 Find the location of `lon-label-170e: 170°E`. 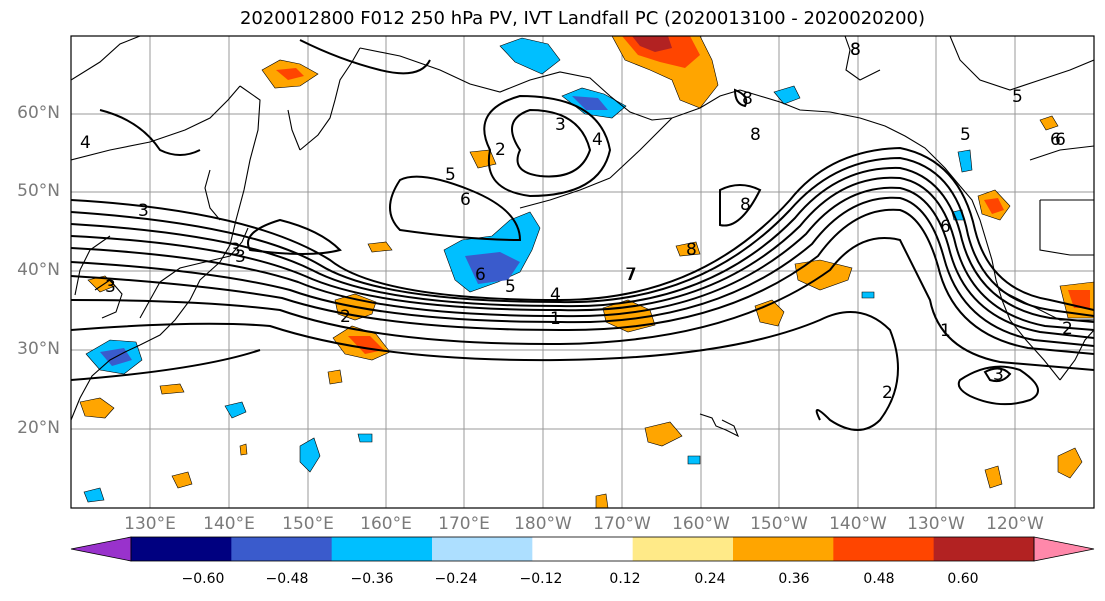

lon-label-170e: 170°E is located at coordinates (464, 524).